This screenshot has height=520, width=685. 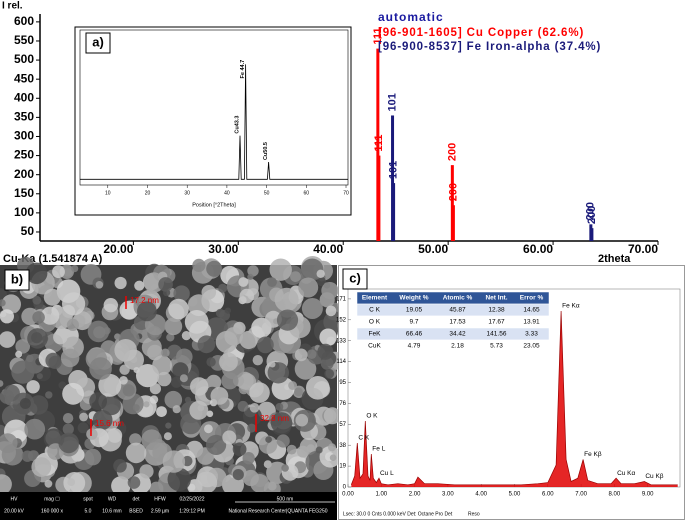 I want to click on peak-label: Fe Kβ, so click(x=593, y=454).